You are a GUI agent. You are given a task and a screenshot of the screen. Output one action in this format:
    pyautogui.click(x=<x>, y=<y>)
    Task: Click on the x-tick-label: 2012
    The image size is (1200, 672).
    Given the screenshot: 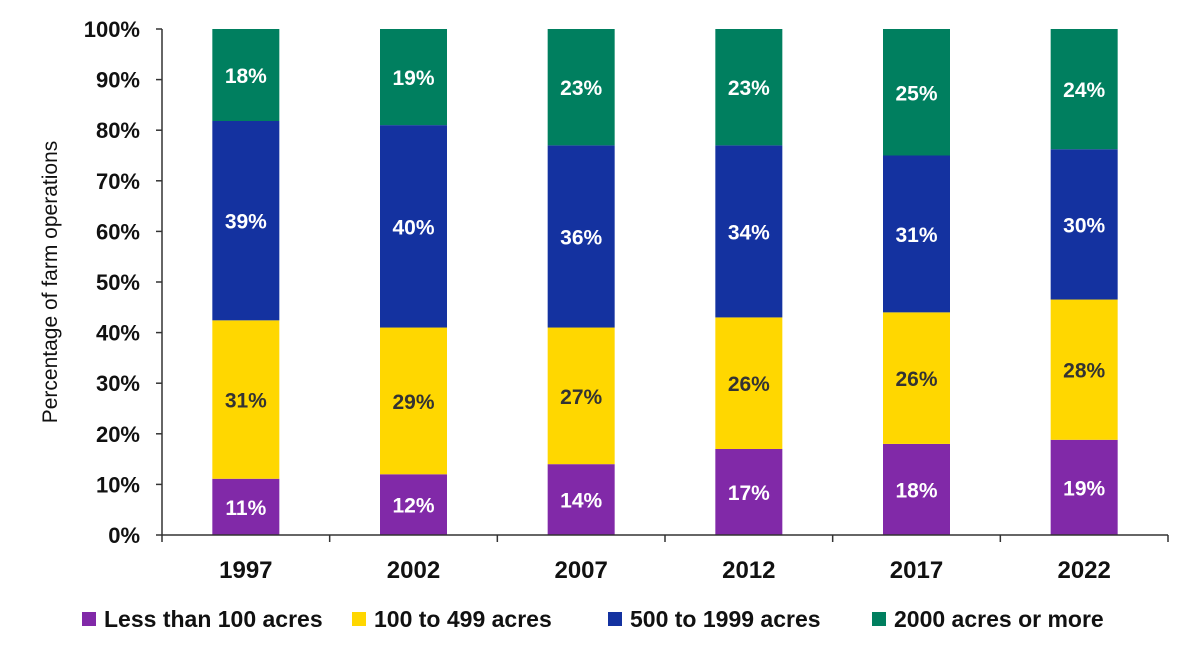 What is the action you would take?
    pyautogui.click(x=748, y=570)
    